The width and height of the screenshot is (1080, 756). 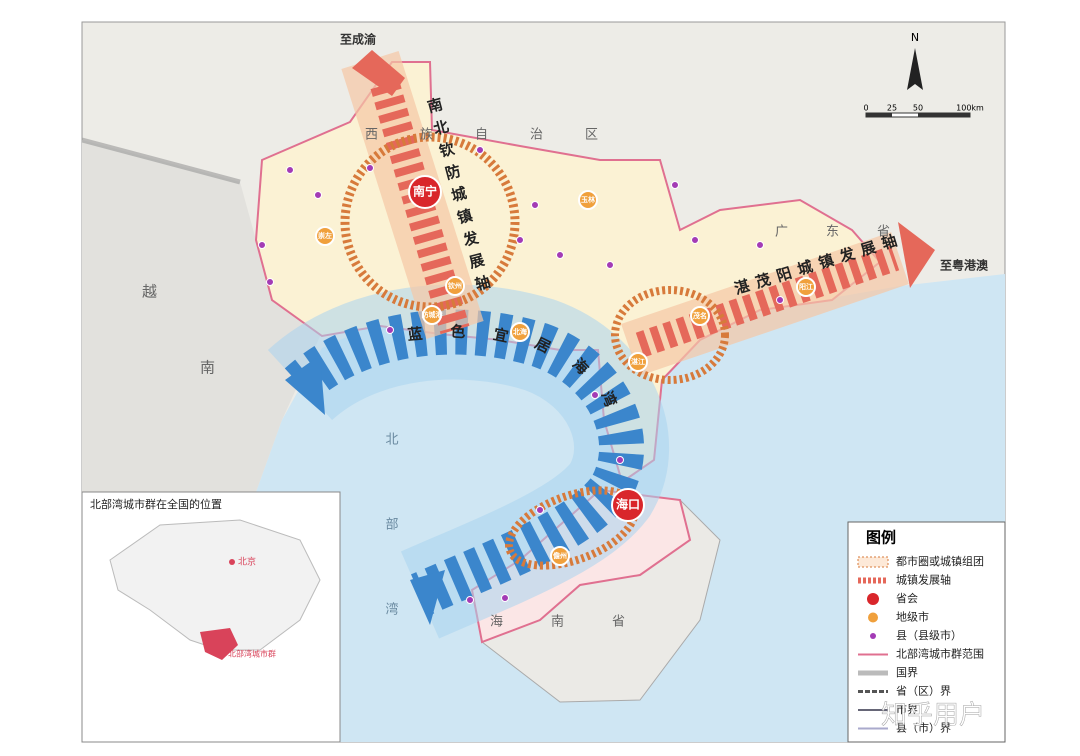 I want to click on city-label: 防城港, so click(x=433, y=314).